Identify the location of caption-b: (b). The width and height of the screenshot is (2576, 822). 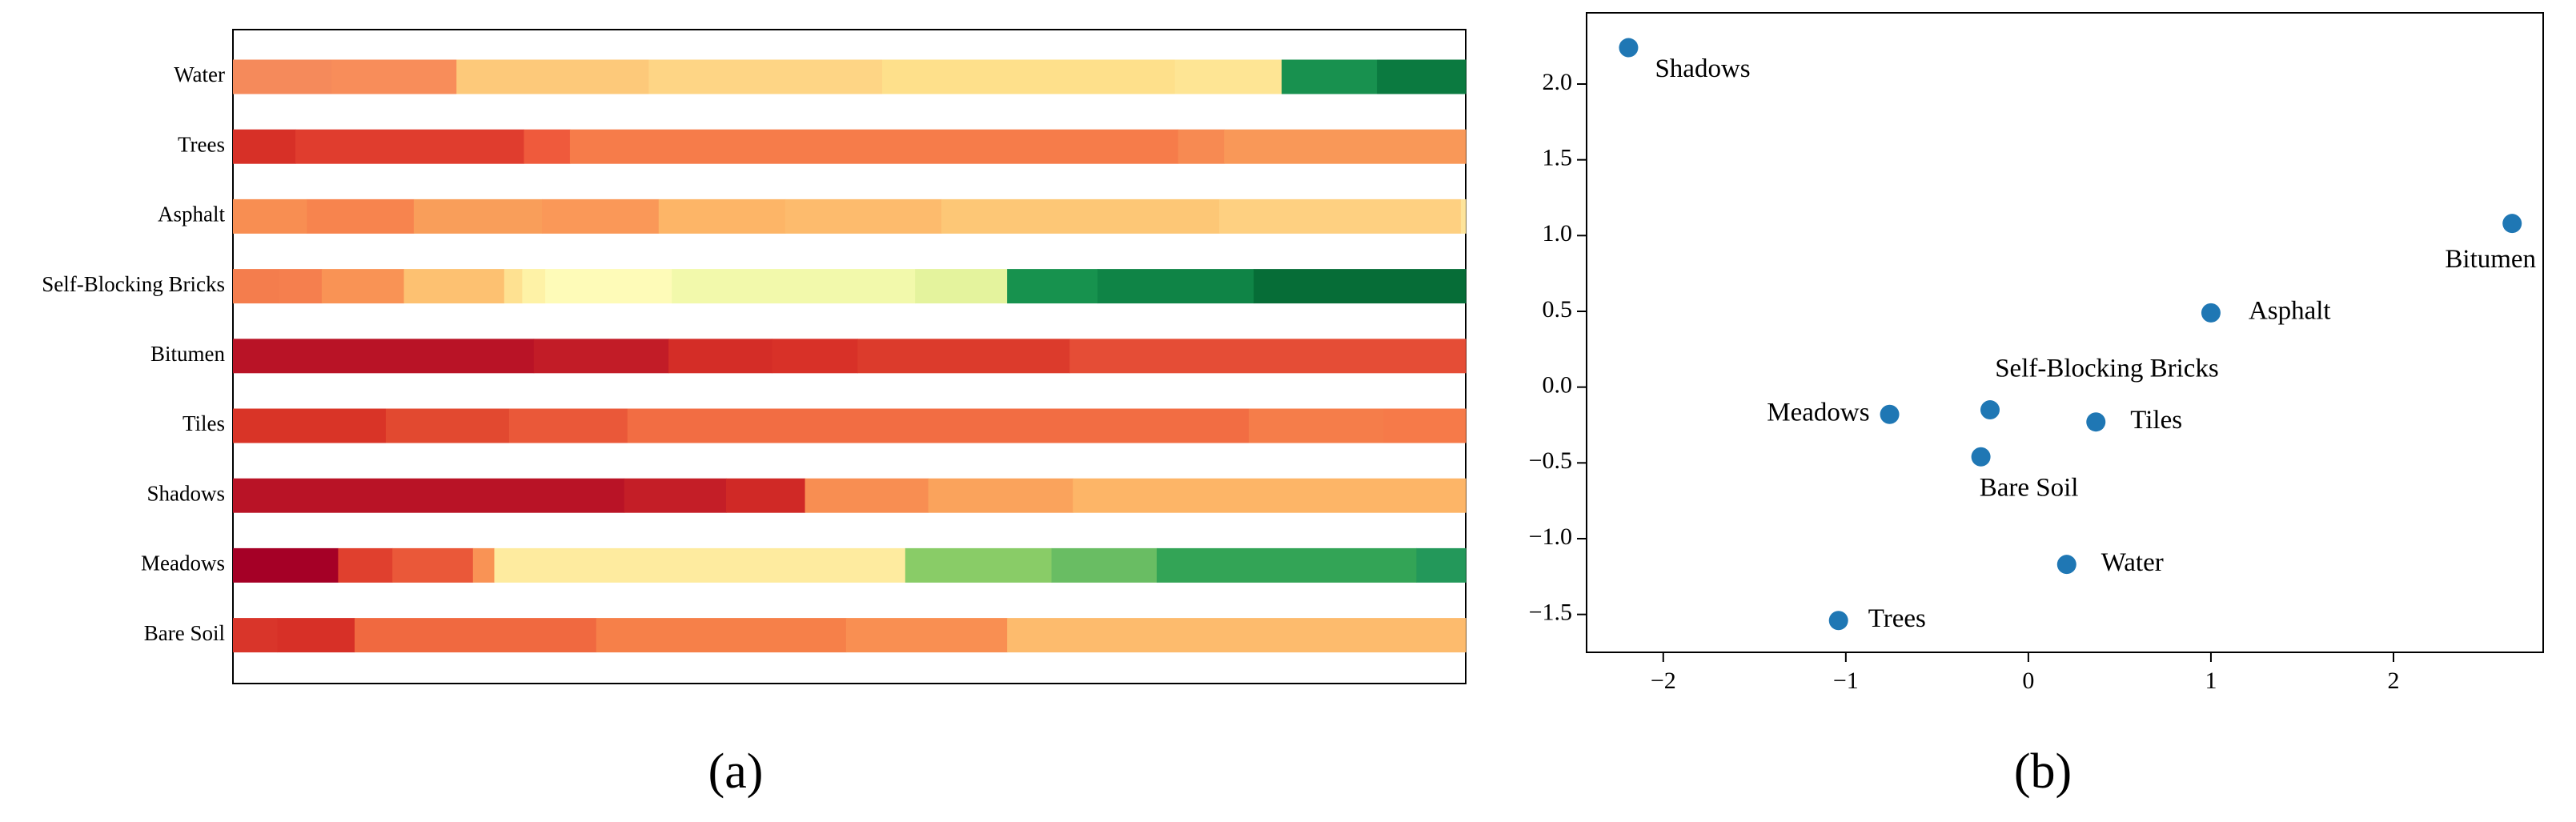
(2043, 771).